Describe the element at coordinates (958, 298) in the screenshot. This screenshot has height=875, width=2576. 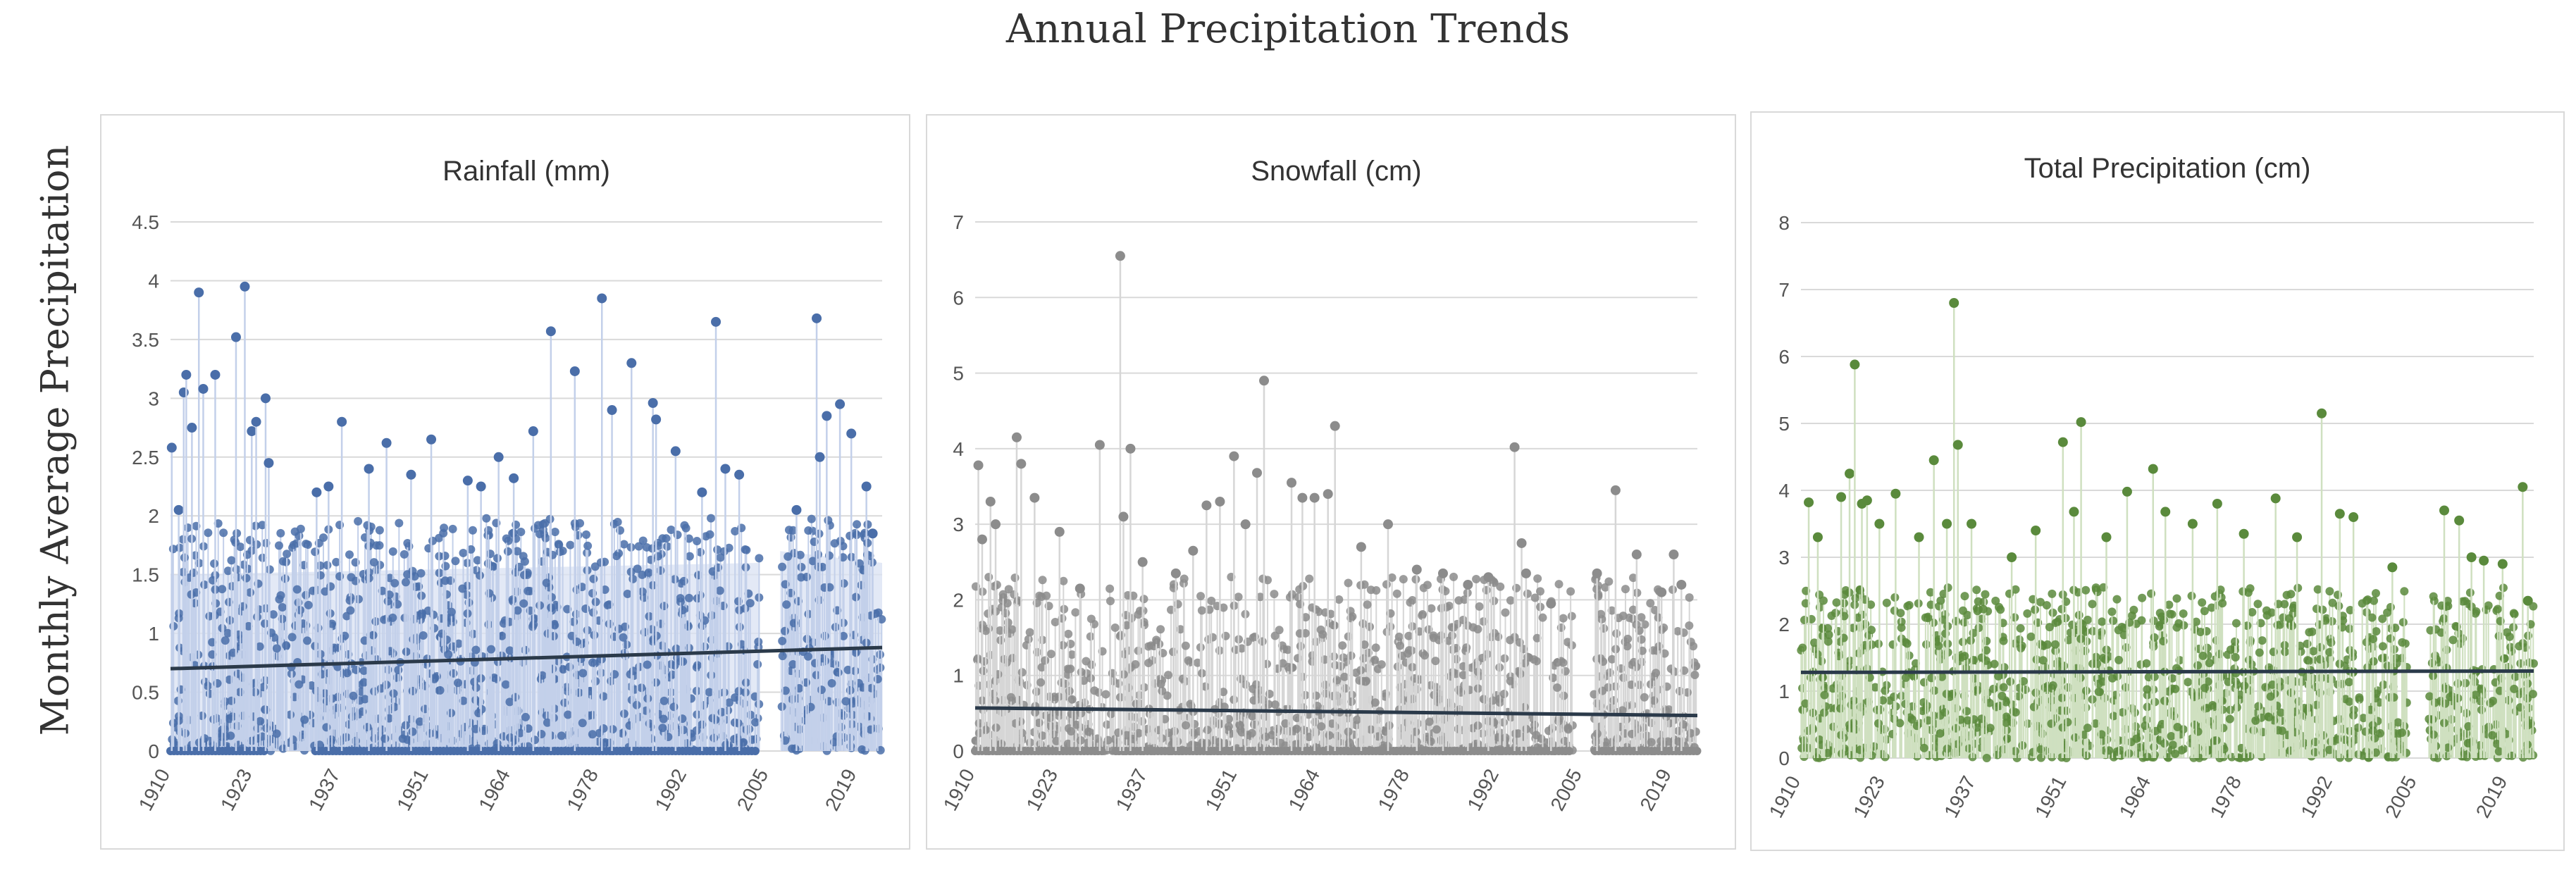
I see `y-tick-label: 6` at that location.